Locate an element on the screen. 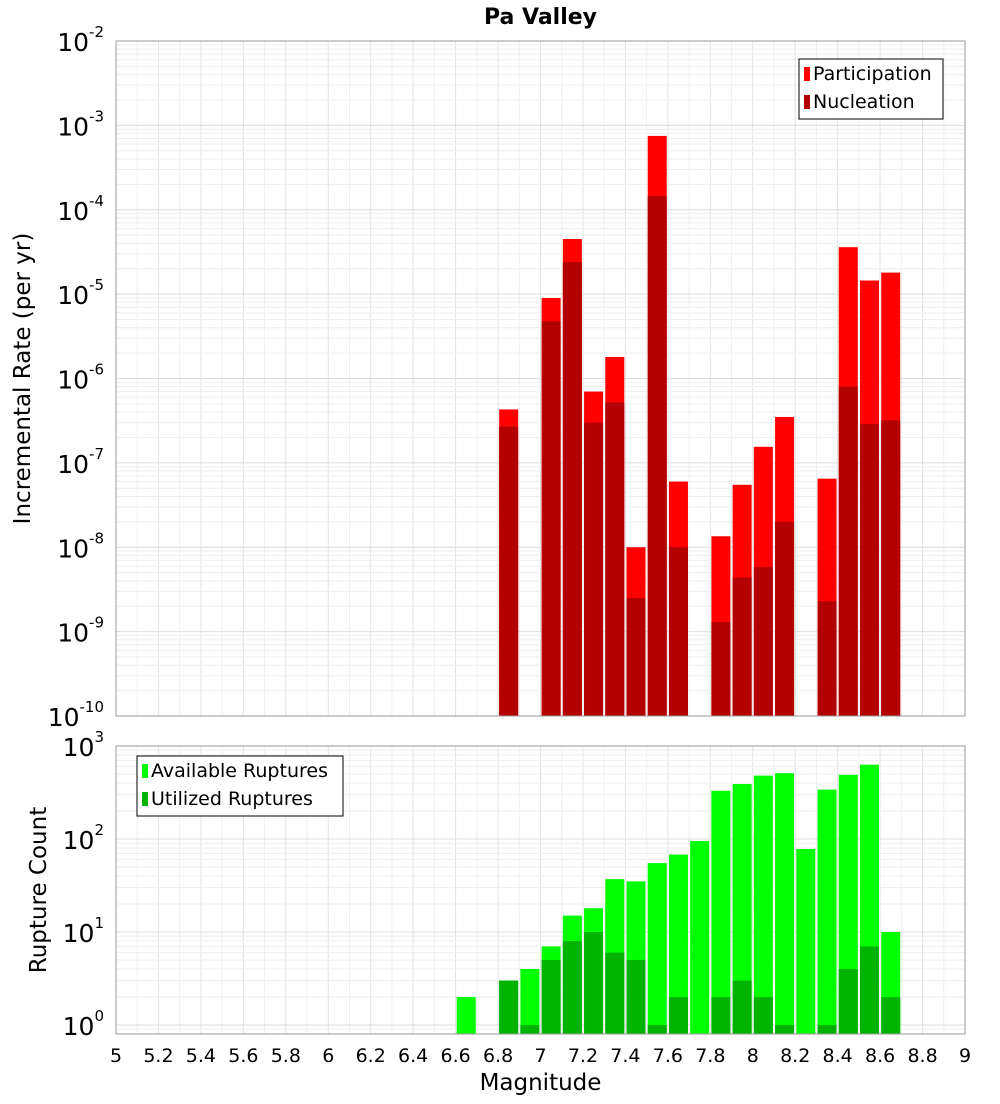 Image resolution: width=1000 pixels, height=1104 pixels. x-tick-label: 7.8 is located at coordinates (710, 1056).